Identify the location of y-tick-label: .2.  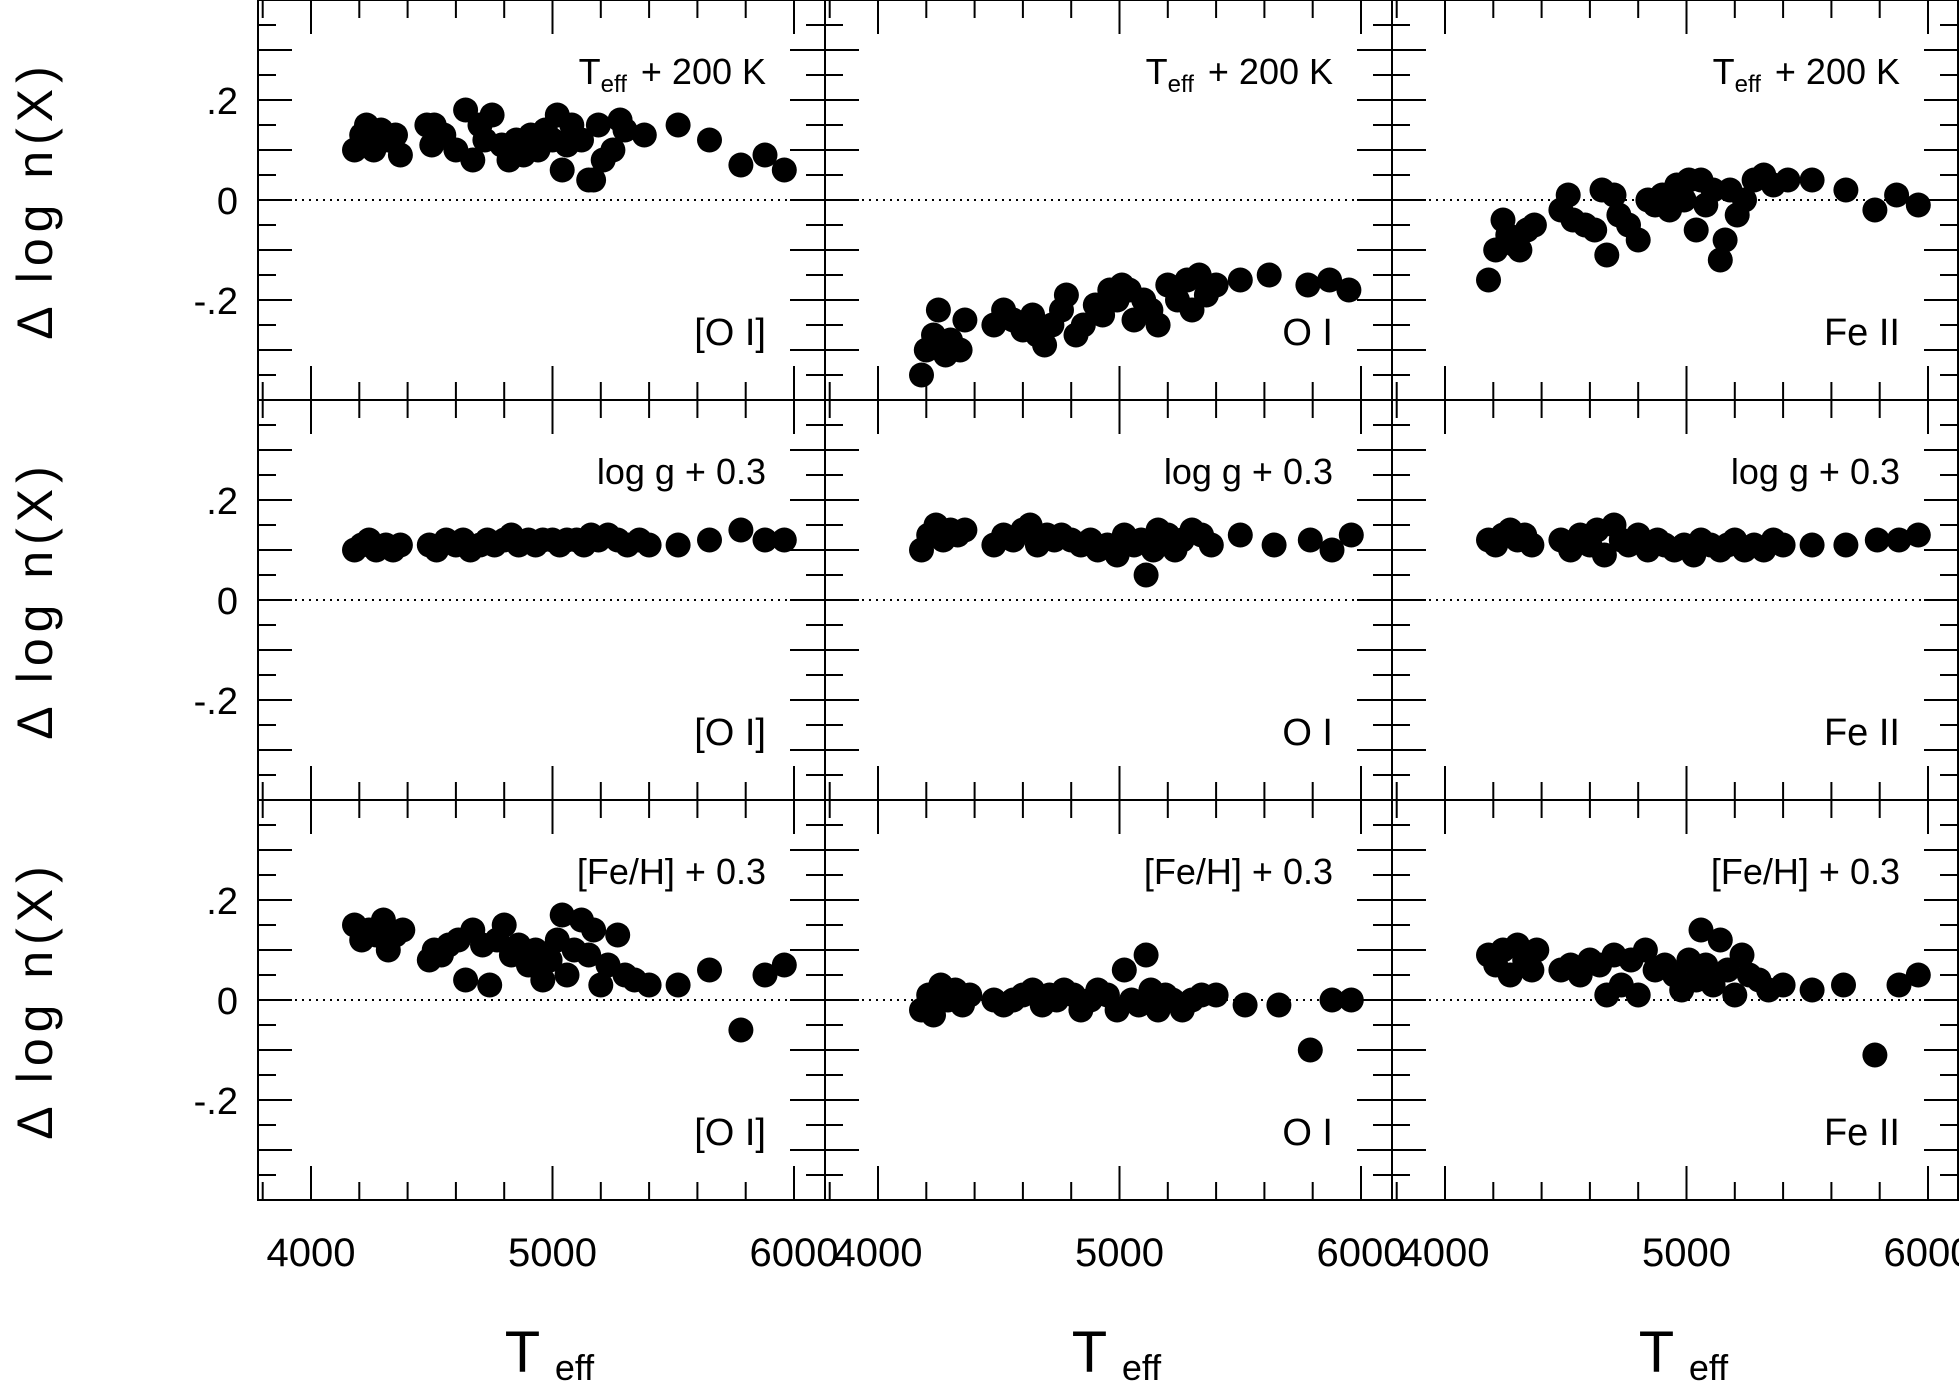
(222, 902).